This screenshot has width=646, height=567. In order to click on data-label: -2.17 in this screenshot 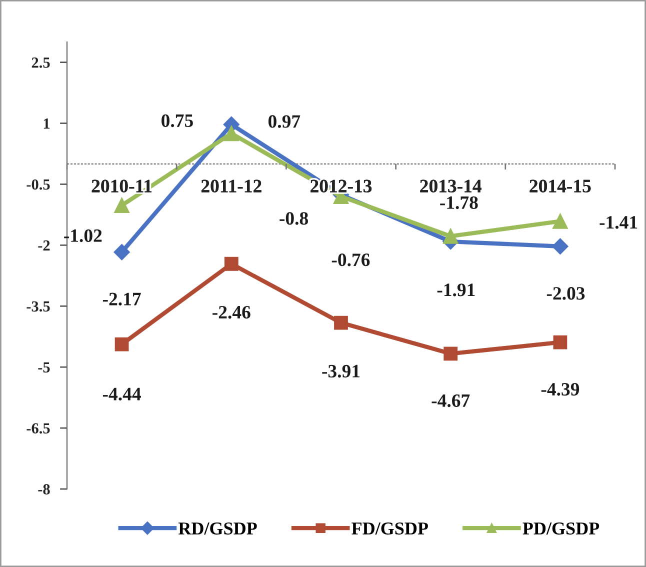, I will do `click(121, 299)`.